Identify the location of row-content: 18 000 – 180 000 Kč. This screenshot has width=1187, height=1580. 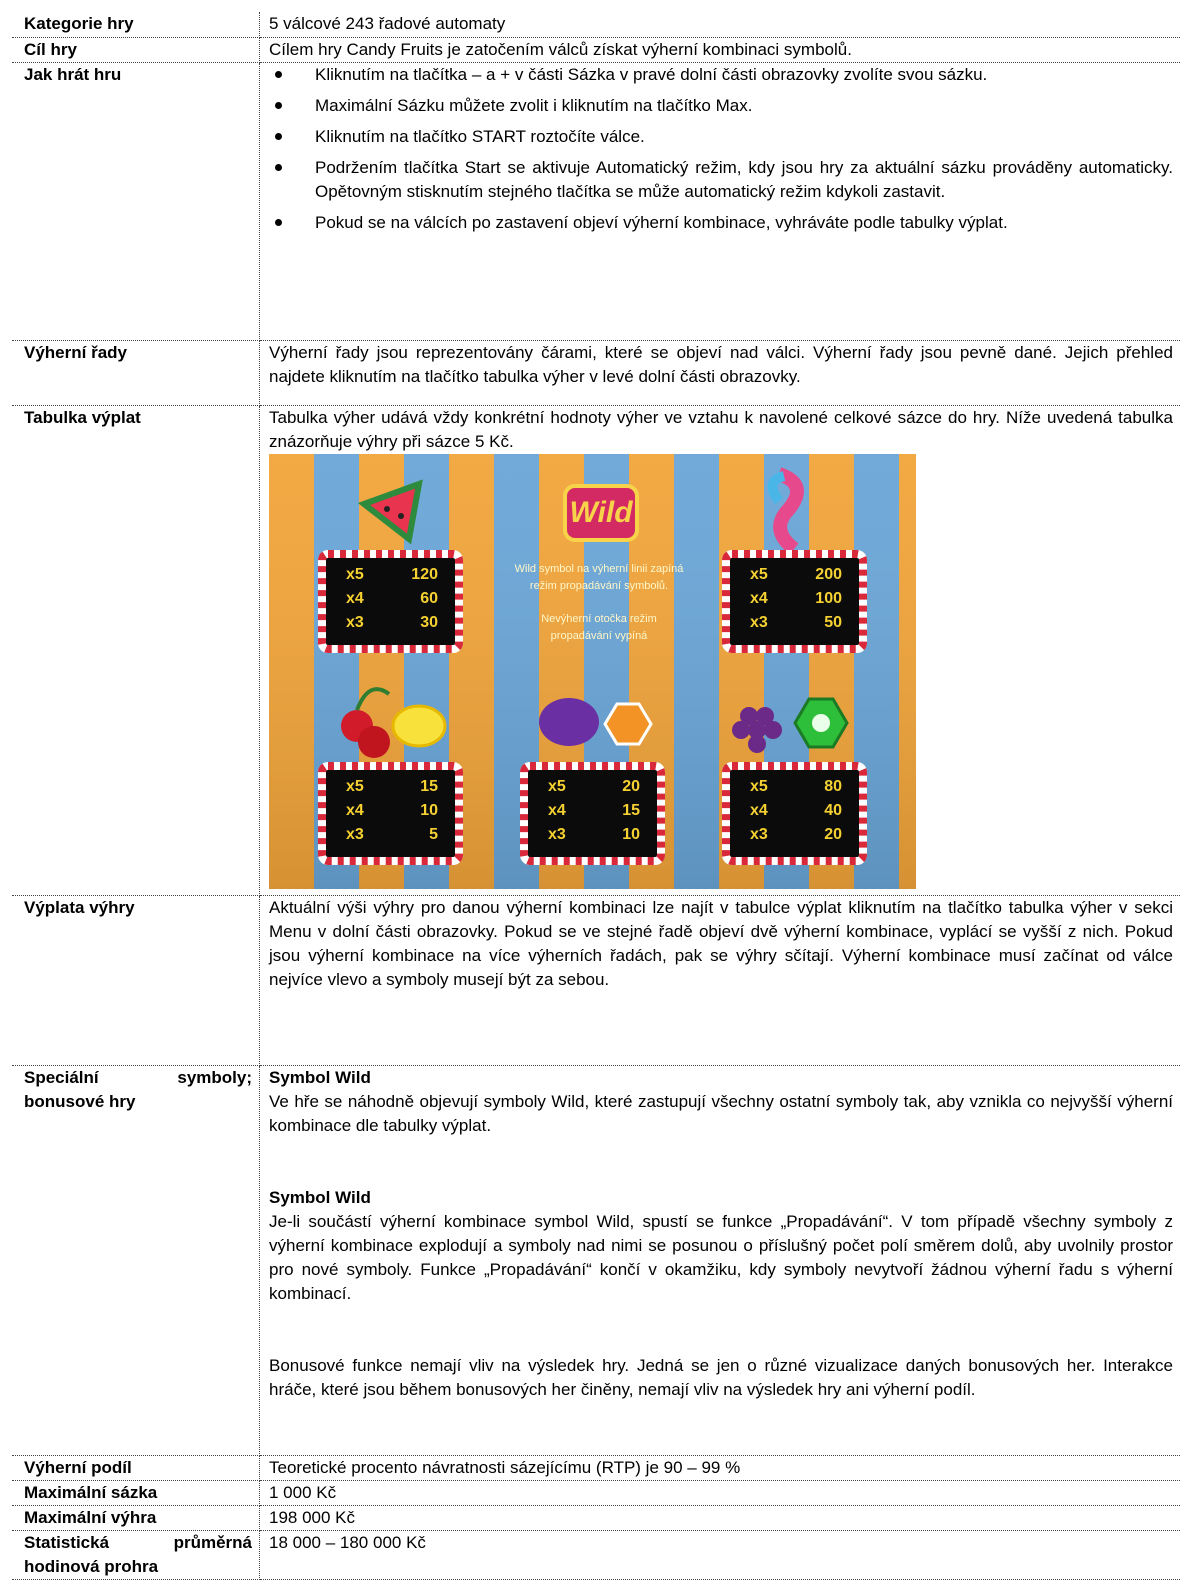
(719, 1555).